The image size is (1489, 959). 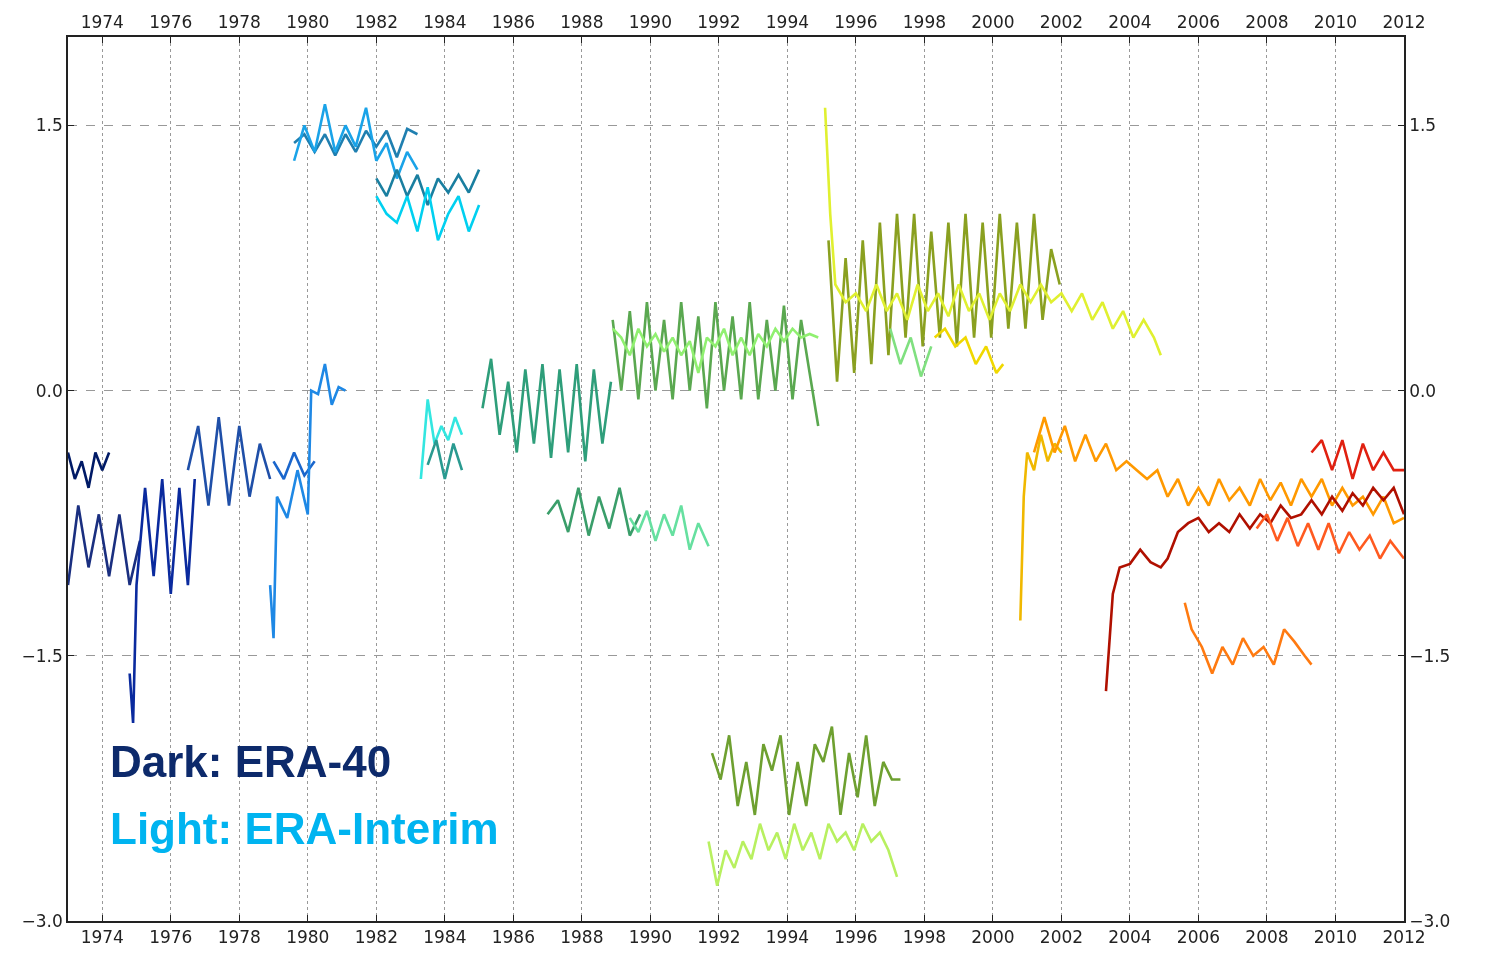 What do you see at coordinates (49, 390) in the screenshot?
I see `y-tick-label: 0.0` at bounding box center [49, 390].